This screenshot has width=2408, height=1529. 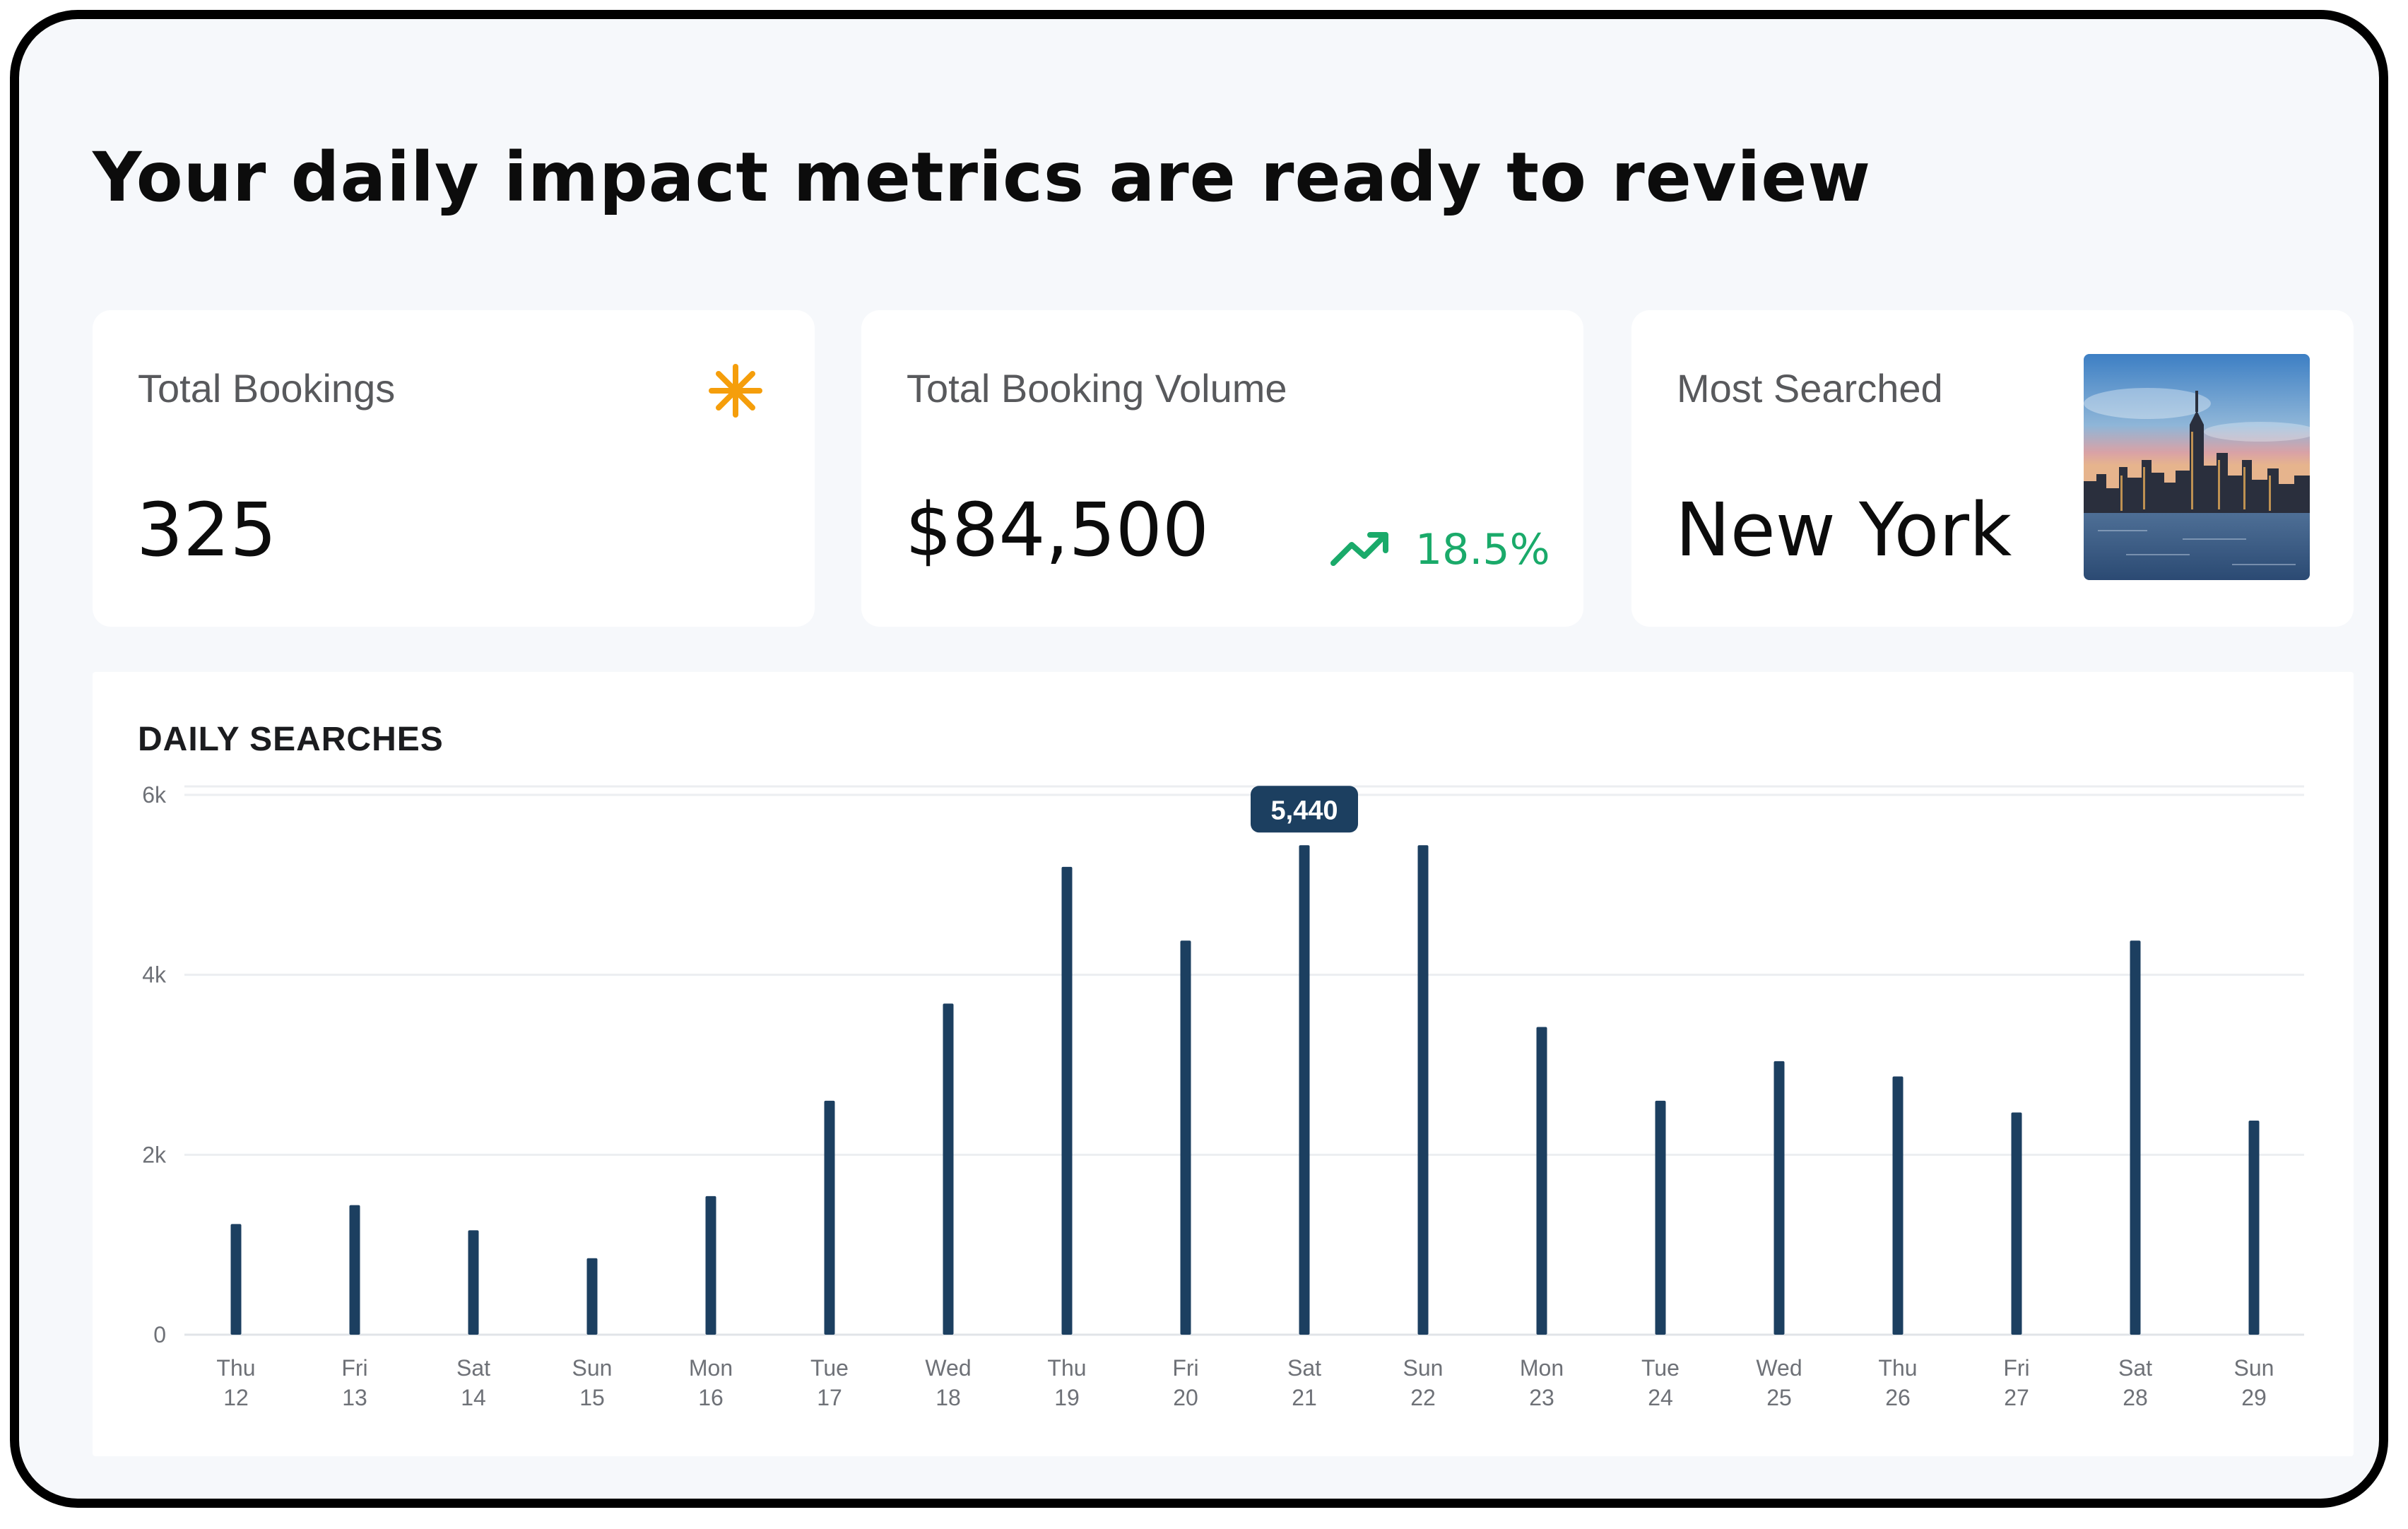 I want to click on x-tick-label-date: 15, so click(x=592, y=1397).